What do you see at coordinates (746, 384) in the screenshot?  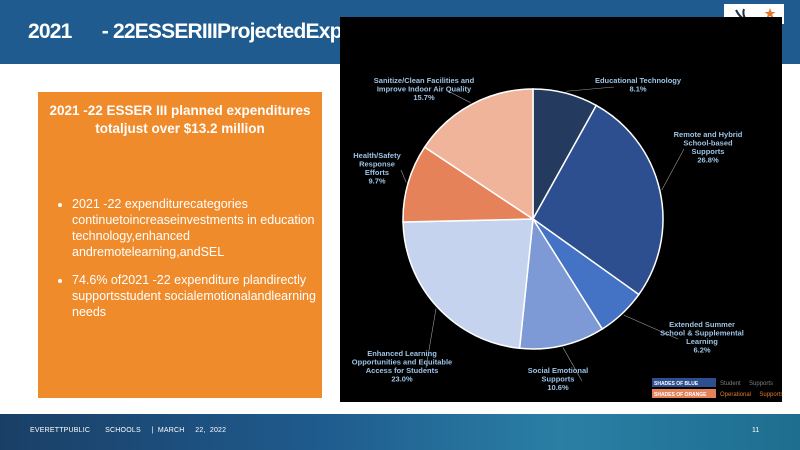 I see `legend-text-1: Student Supports` at bounding box center [746, 384].